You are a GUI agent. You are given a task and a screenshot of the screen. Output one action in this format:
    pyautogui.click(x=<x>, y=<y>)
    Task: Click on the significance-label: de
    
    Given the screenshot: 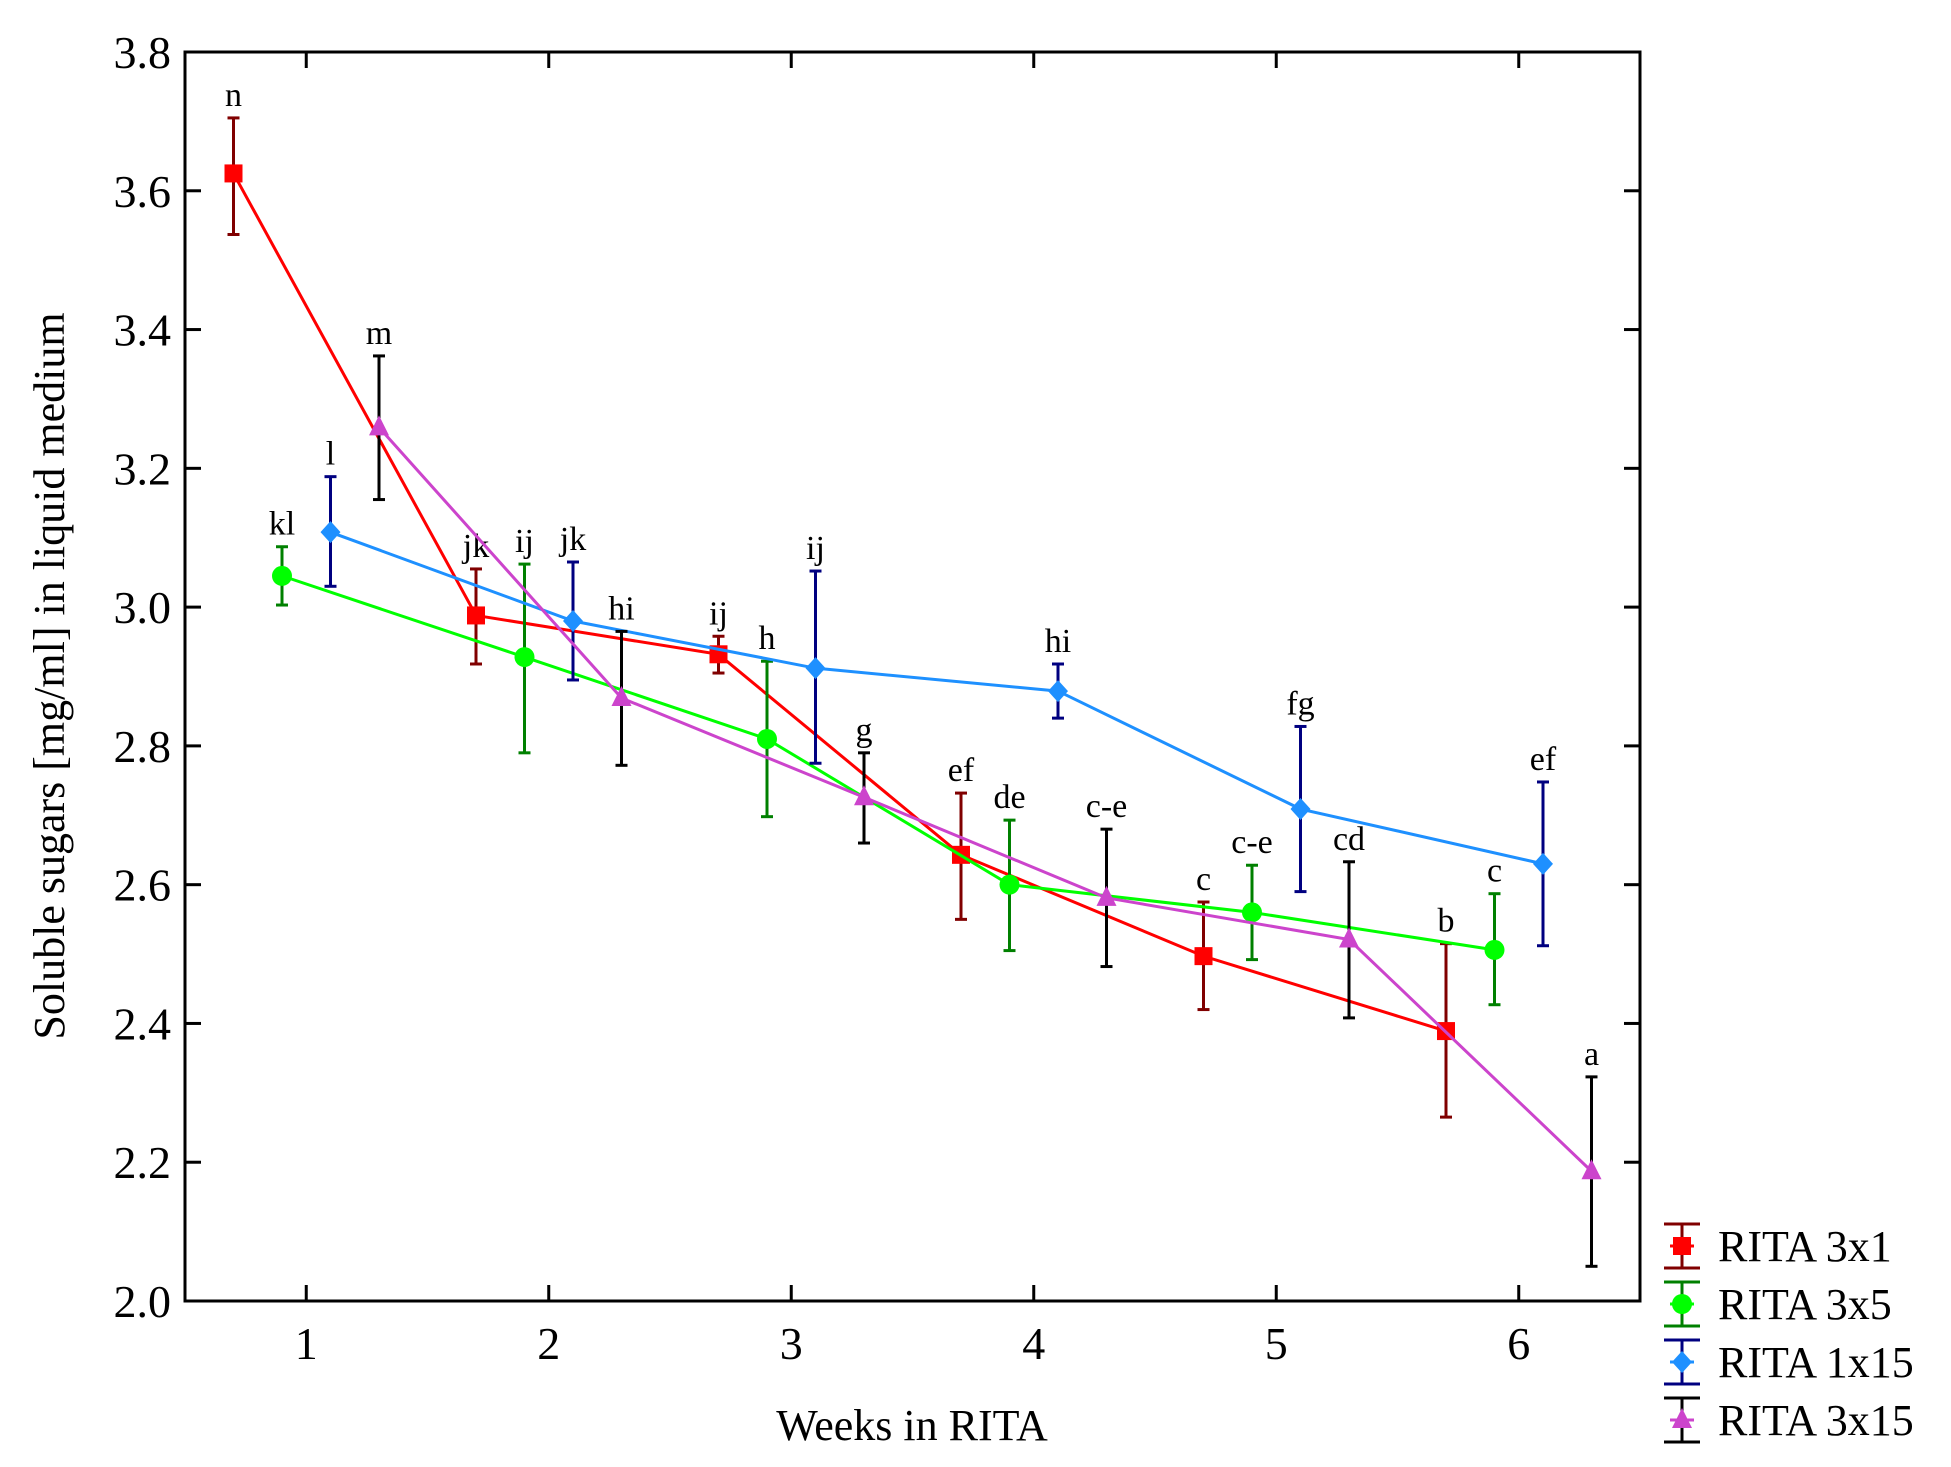 What is the action you would take?
    pyautogui.click(x=1009, y=797)
    